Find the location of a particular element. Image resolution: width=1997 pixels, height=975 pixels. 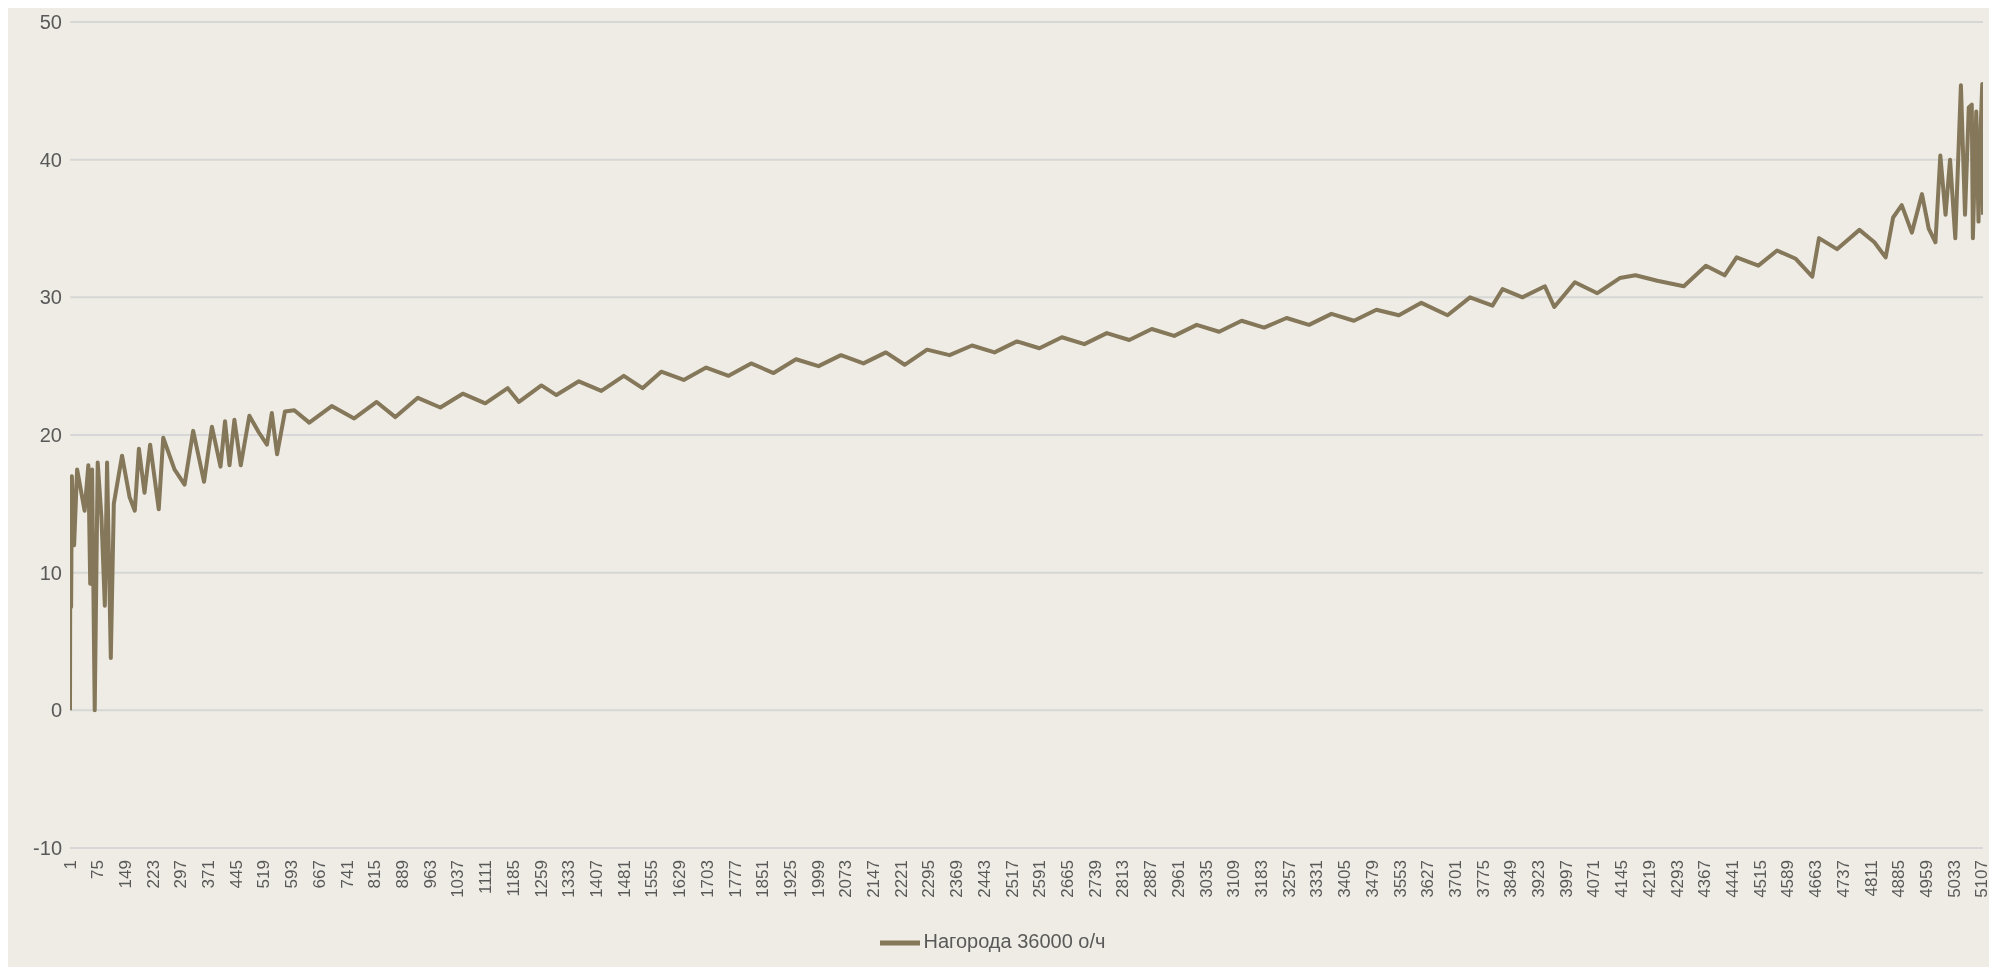

legend-label: Нагорода 36000 о/ч is located at coordinates (1014, 941).